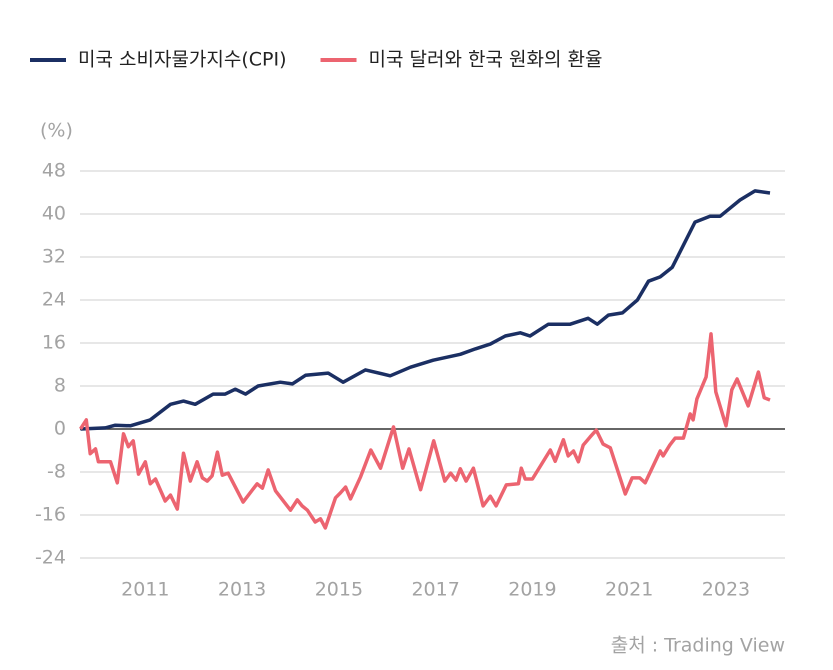  What do you see at coordinates (435, 590) in the screenshot?
I see `x-tick-label: 2017` at bounding box center [435, 590].